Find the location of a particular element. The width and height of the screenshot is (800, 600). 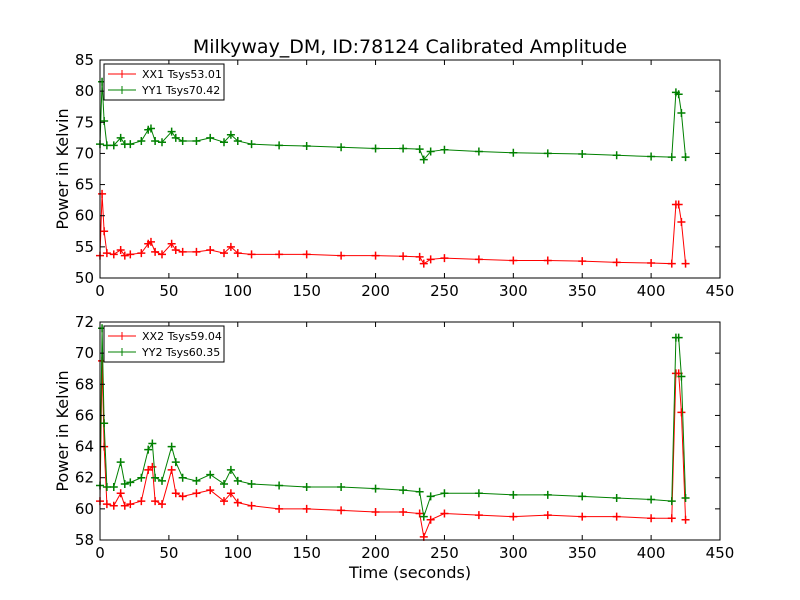

legend-label-yy1: YY1 Tsys70.42 is located at coordinates (180, 90).